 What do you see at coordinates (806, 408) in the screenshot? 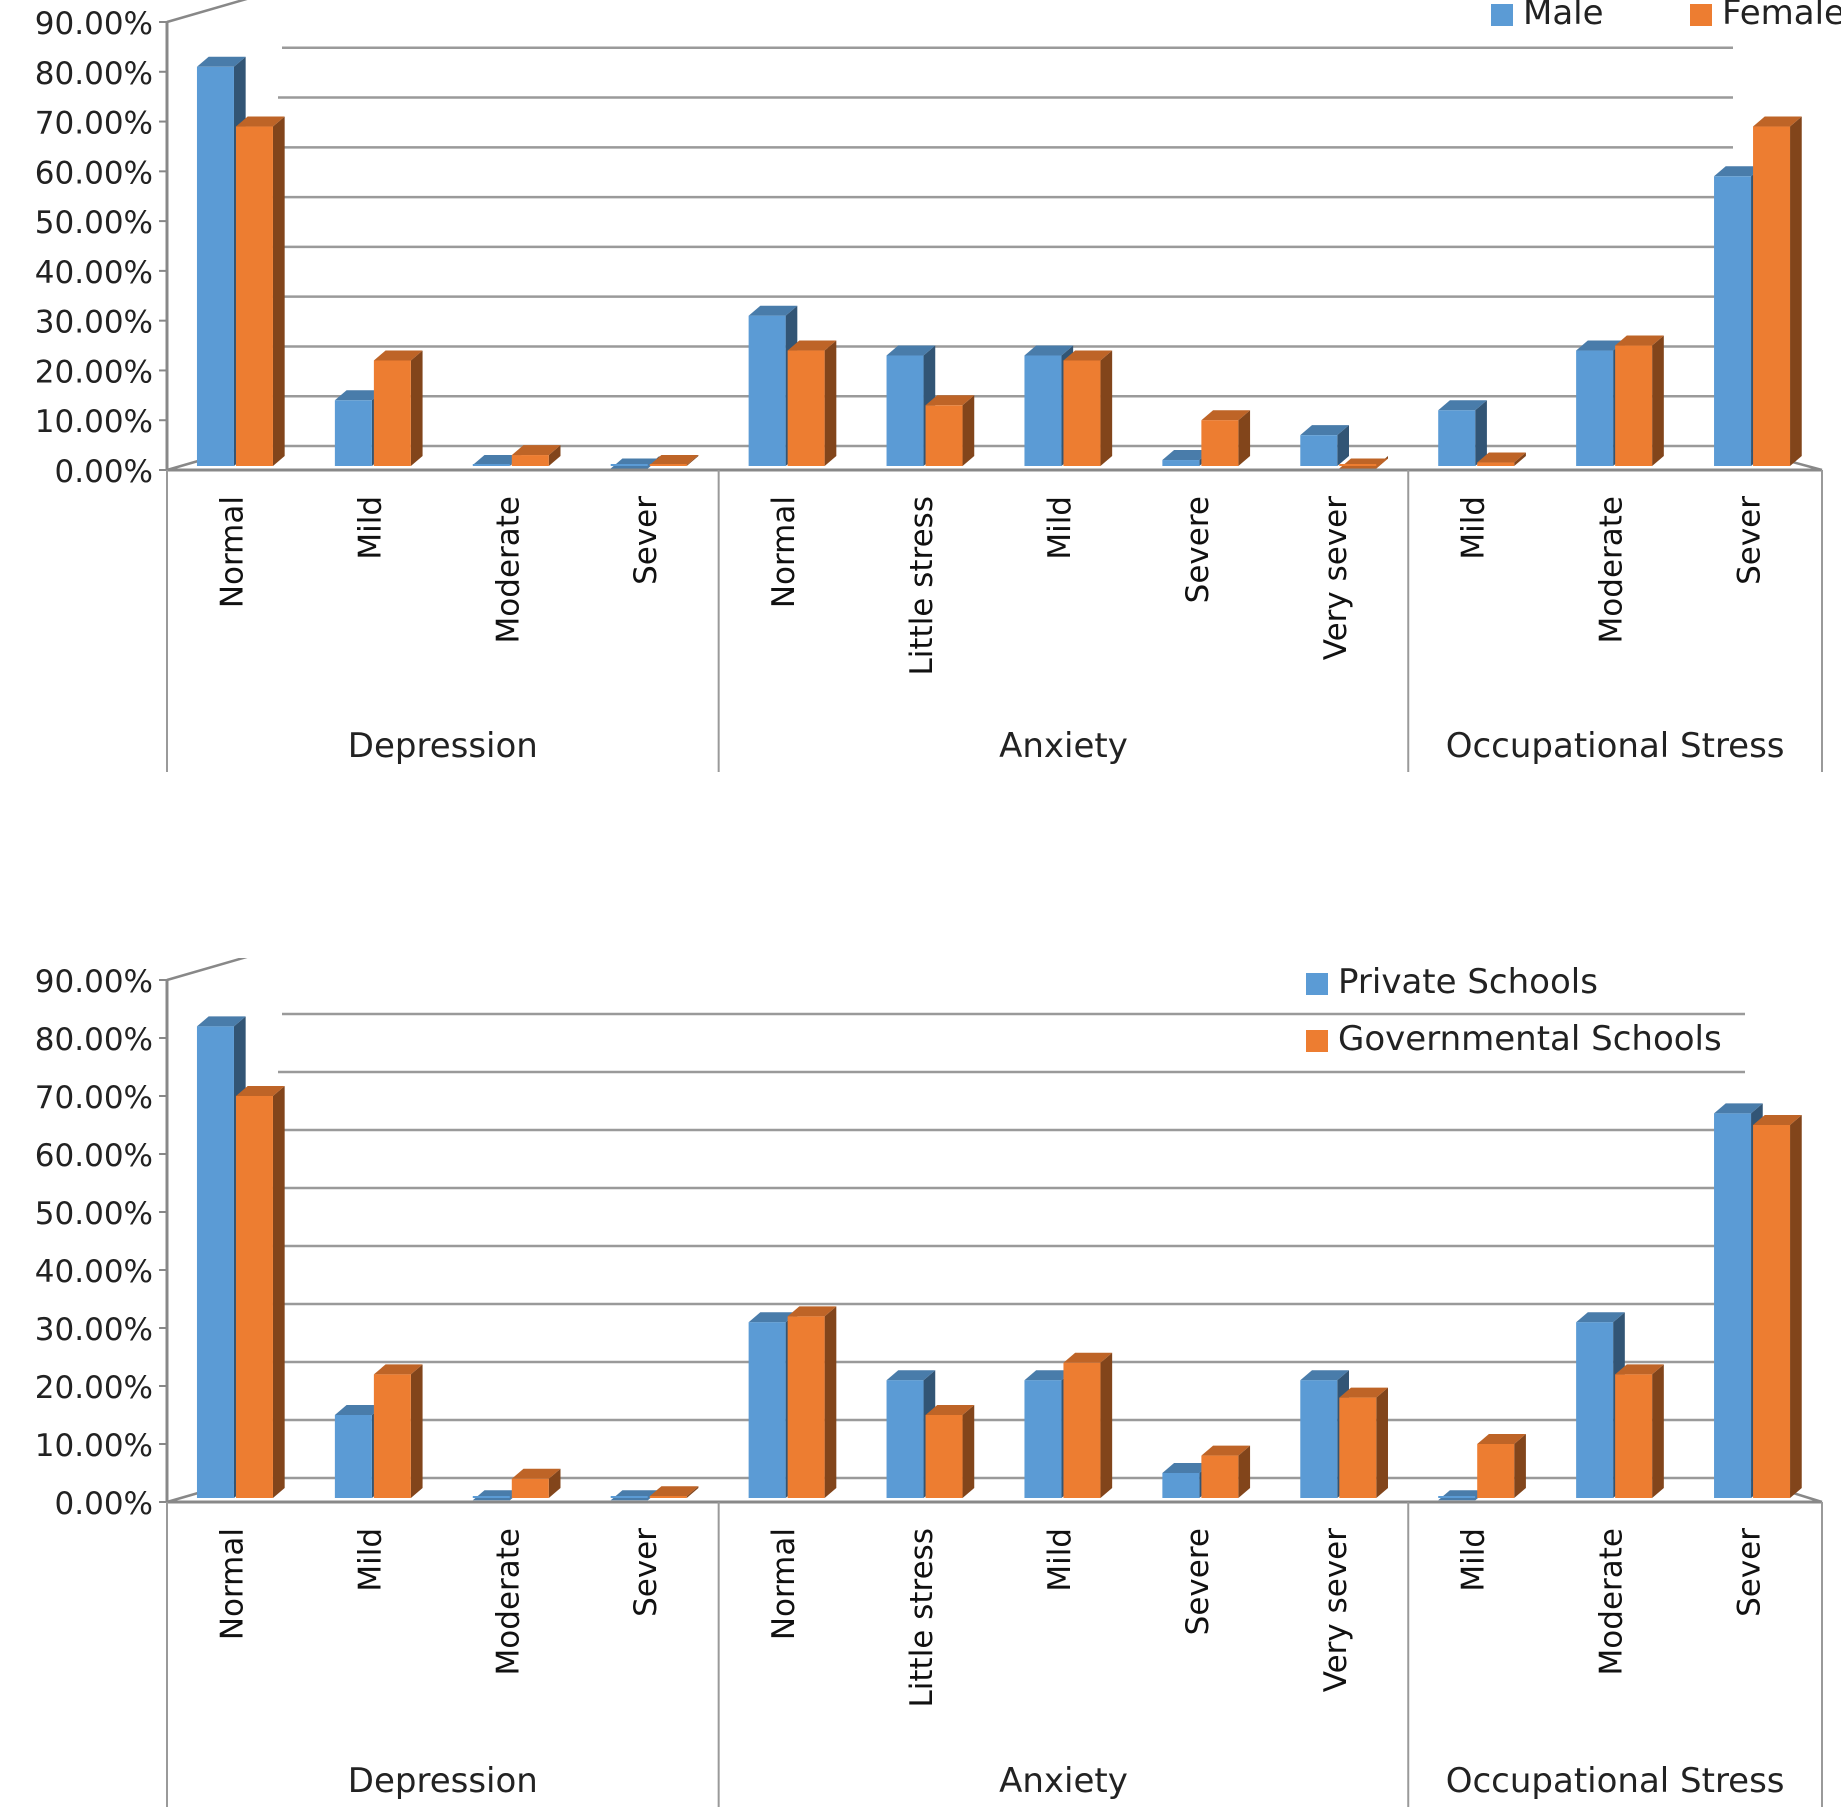
I see `bar-female-anxiety-normal` at bounding box center [806, 408].